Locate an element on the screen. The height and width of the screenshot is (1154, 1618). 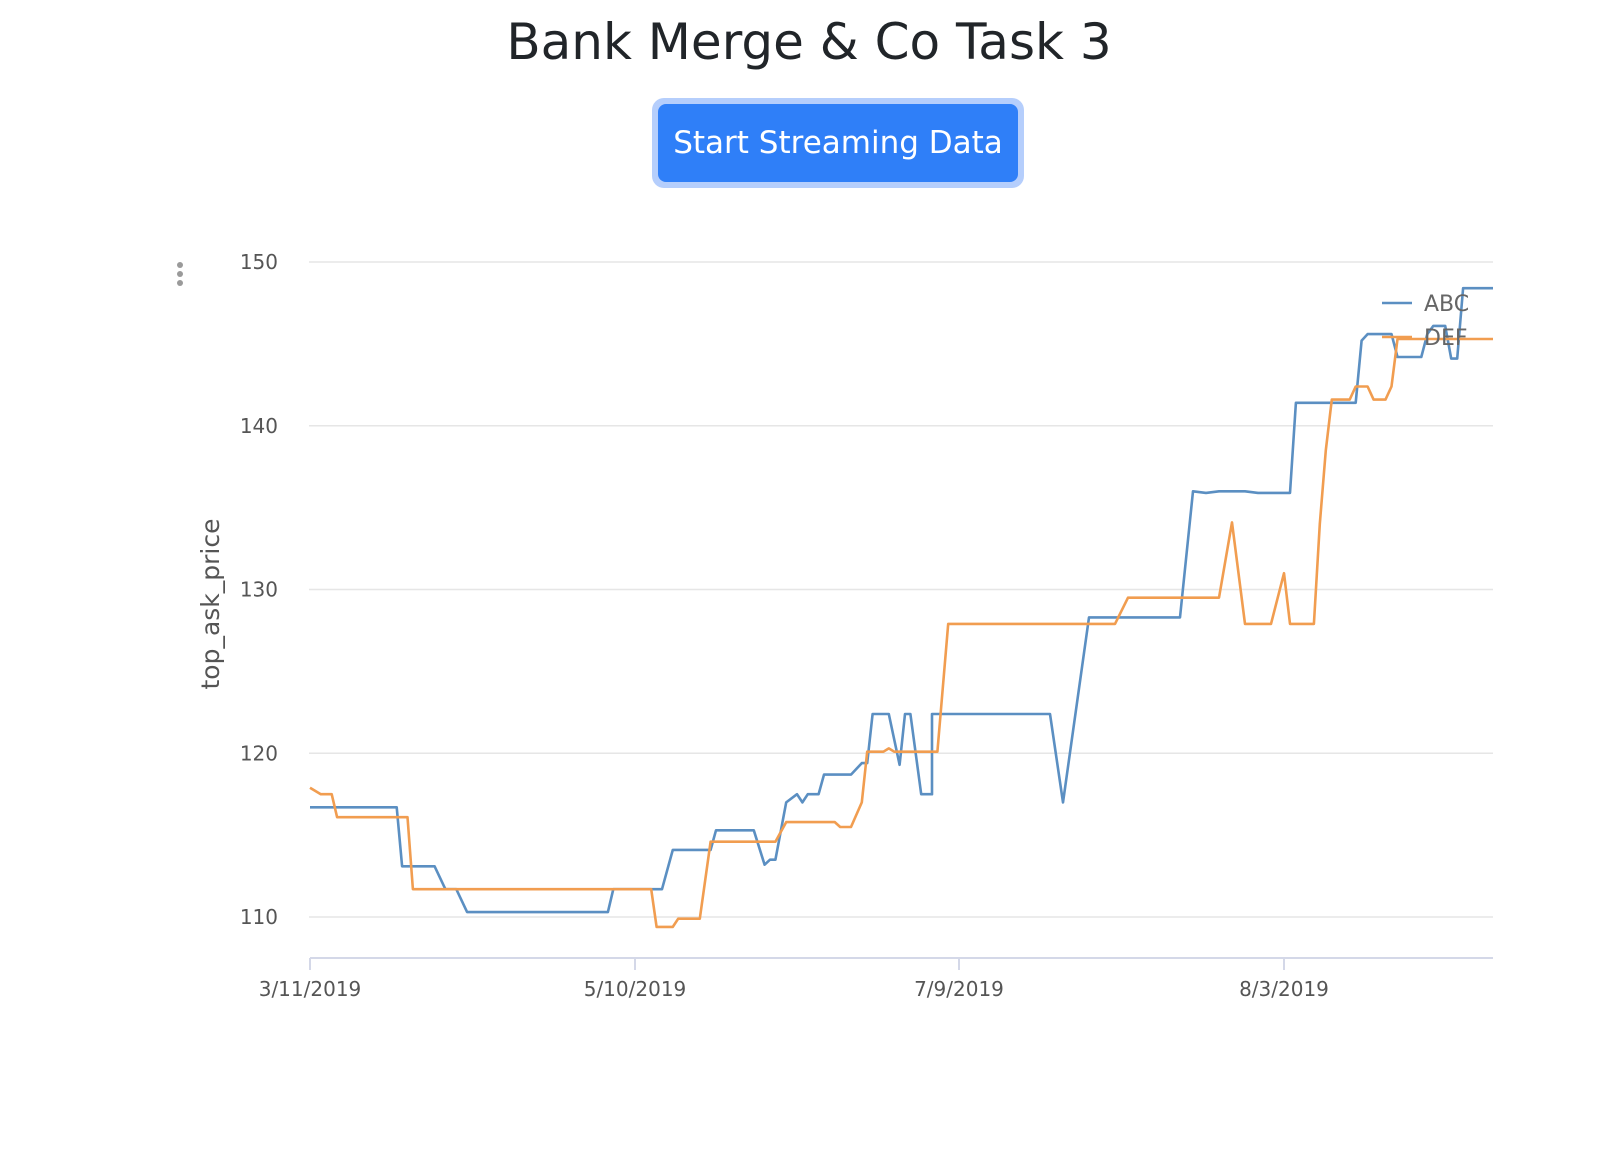
y-tick-label: 110 is located at coordinates (259, 917).